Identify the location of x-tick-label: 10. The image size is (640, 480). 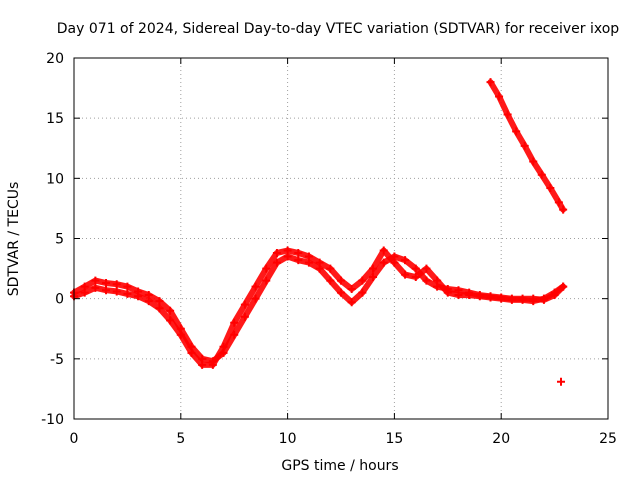
(288, 439).